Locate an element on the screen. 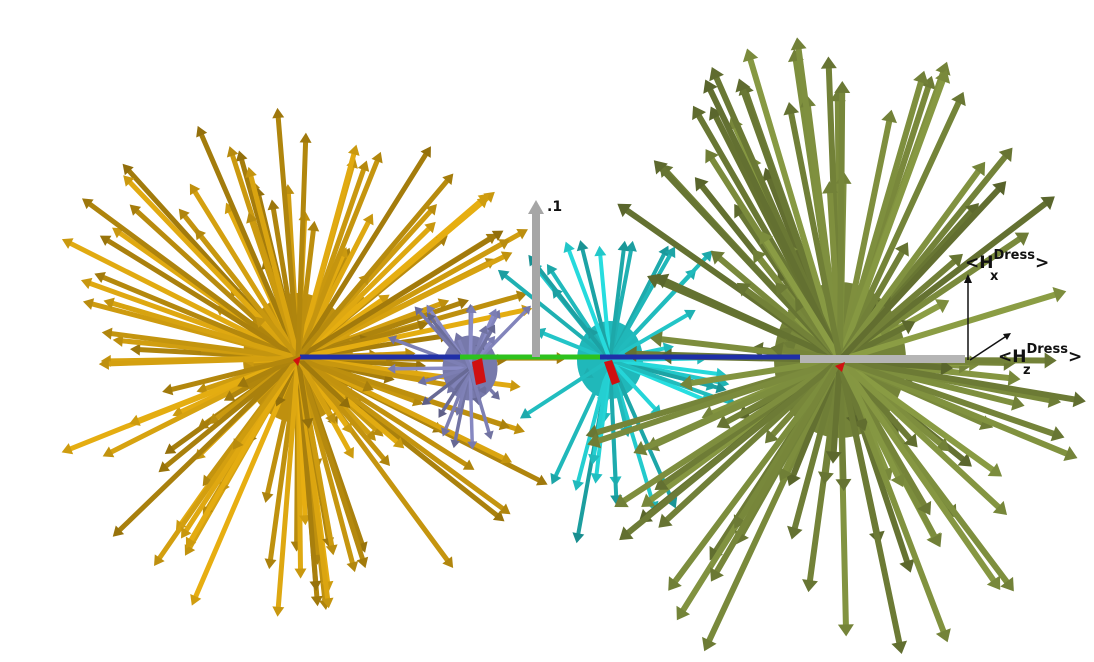 The width and height of the screenshot is (1094, 662). x-axis-arrowhead is located at coordinates (968, 278).